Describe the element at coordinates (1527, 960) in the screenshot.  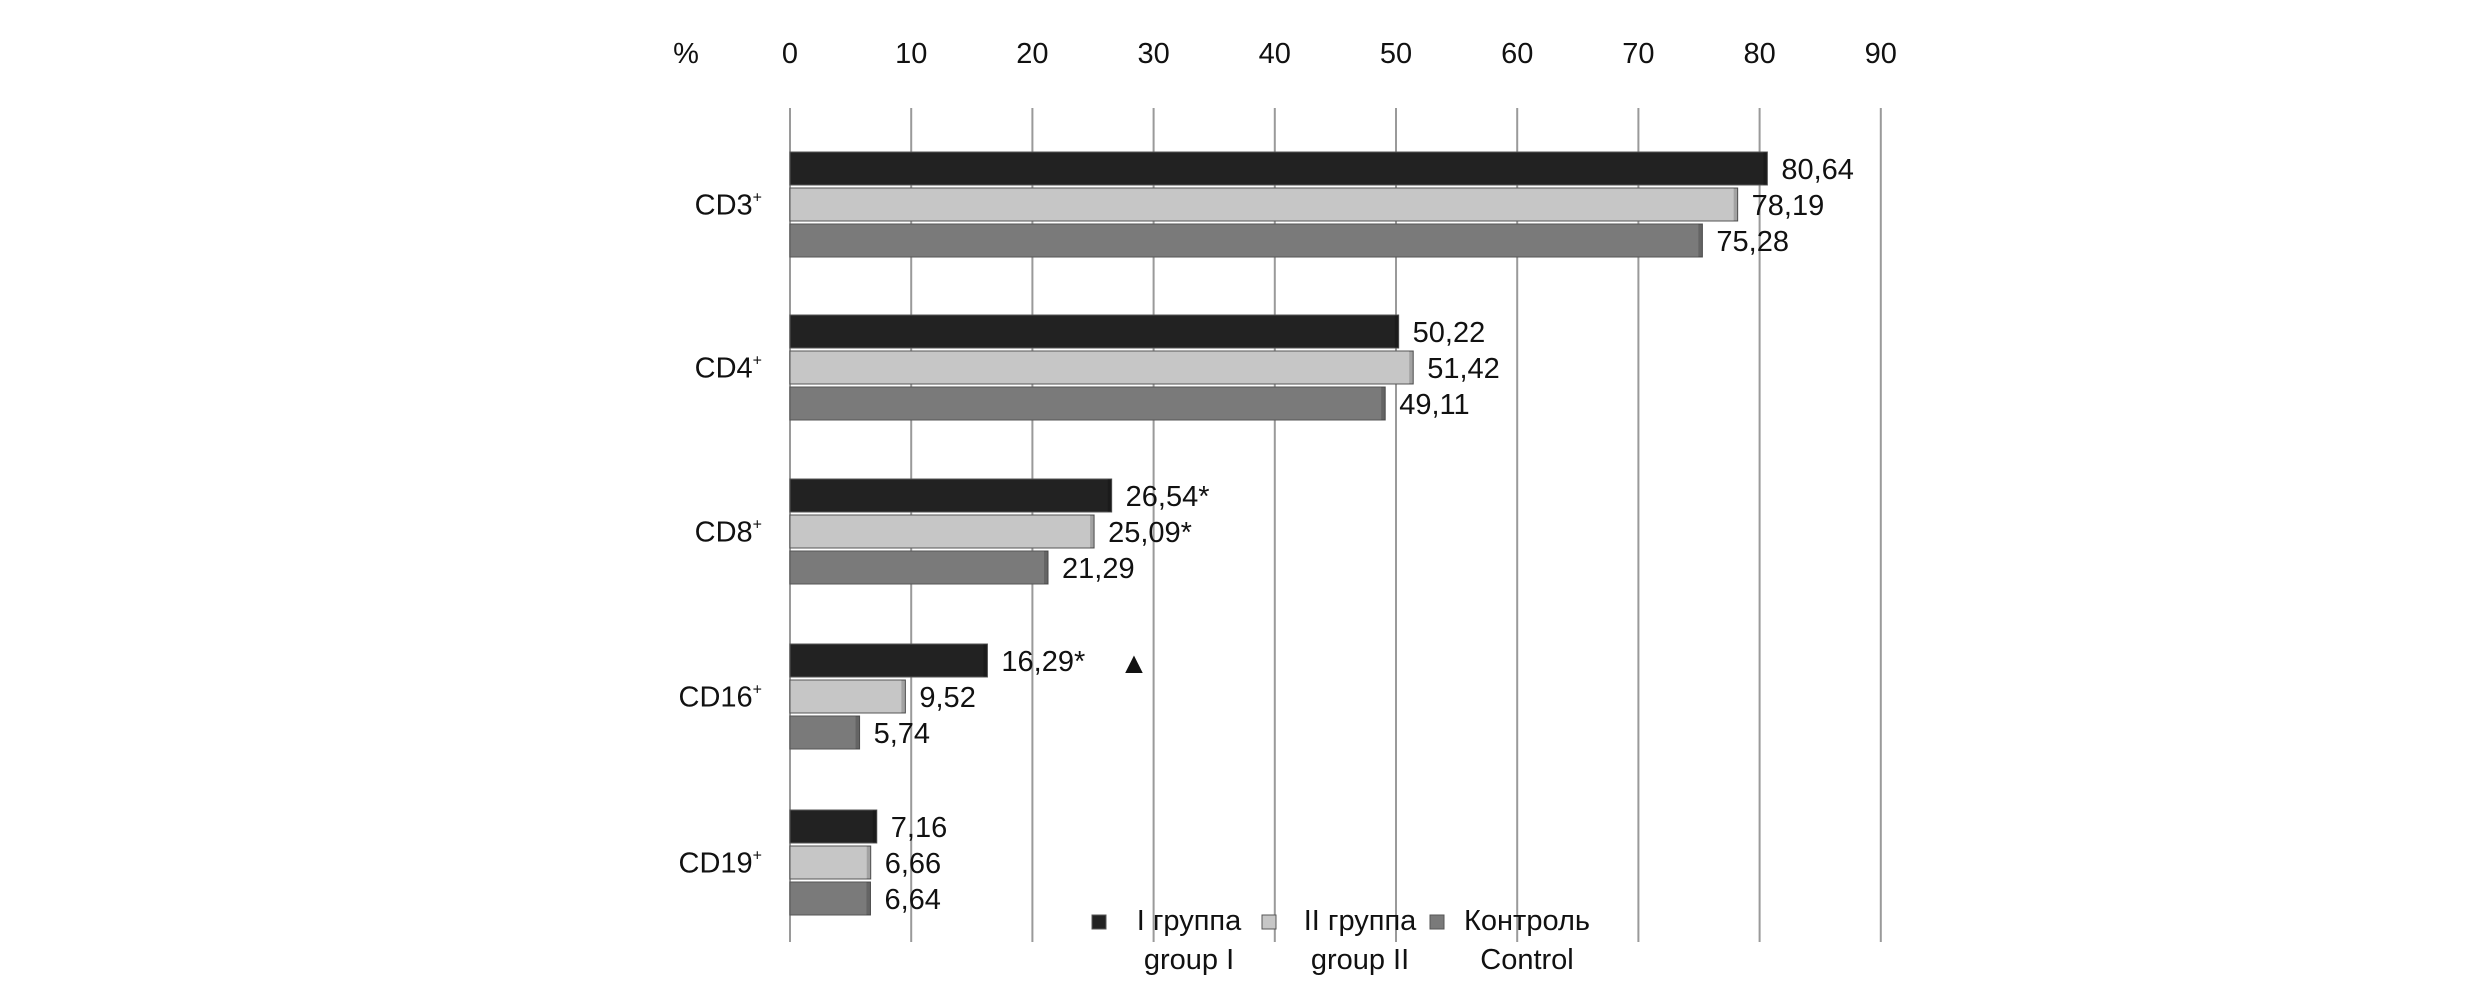
I see `legend-label-en: Control` at that location.